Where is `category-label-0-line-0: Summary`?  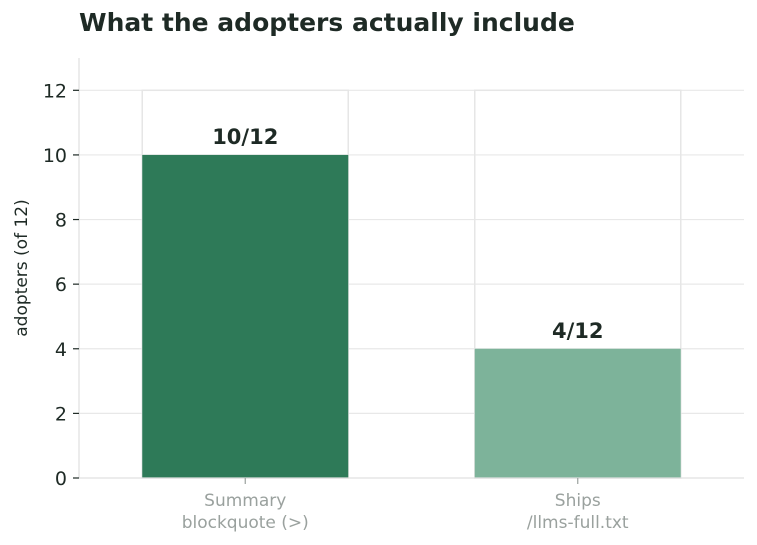 category-label-0-line-0: Summary is located at coordinates (245, 501).